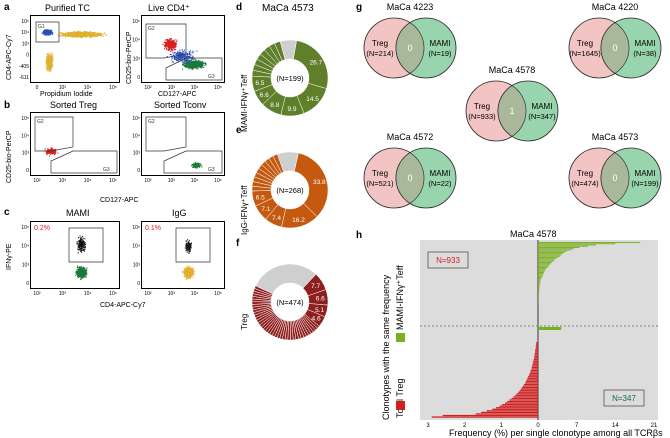  Describe the element at coordinates (380, 53) in the screenshot. I see `venn-treg-n: (N=214)` at that location.